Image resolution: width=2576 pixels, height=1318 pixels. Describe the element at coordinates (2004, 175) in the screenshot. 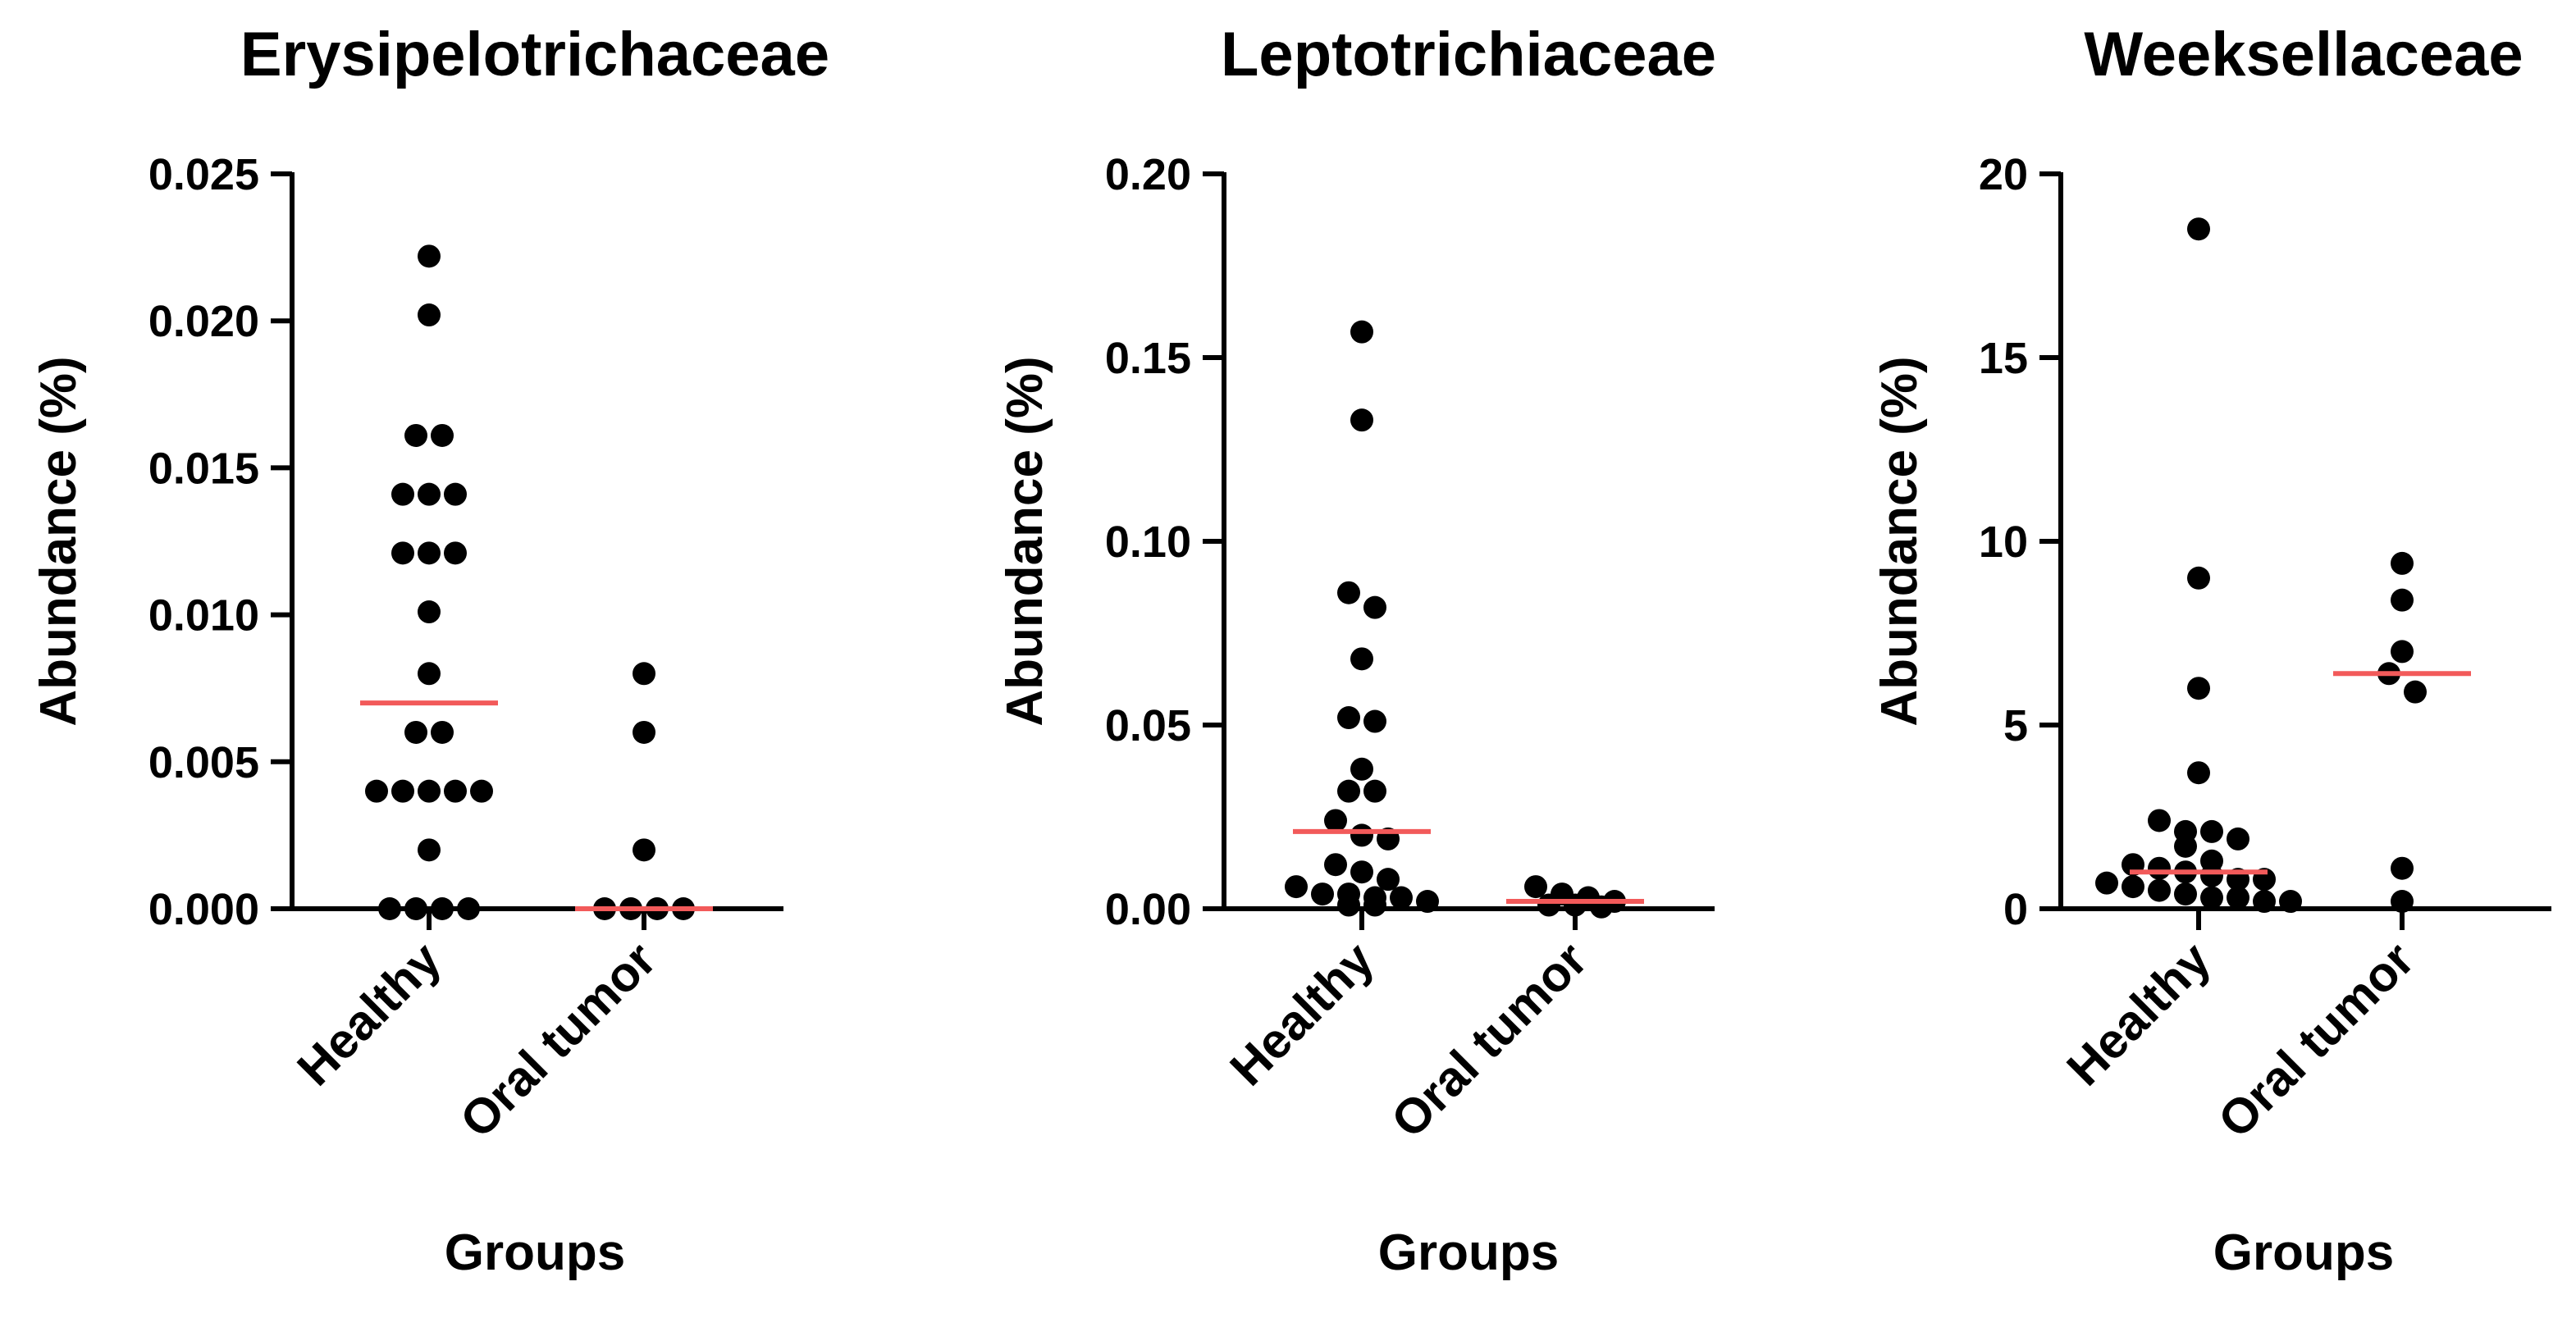

I see `y-tick-label: 20` at that location.